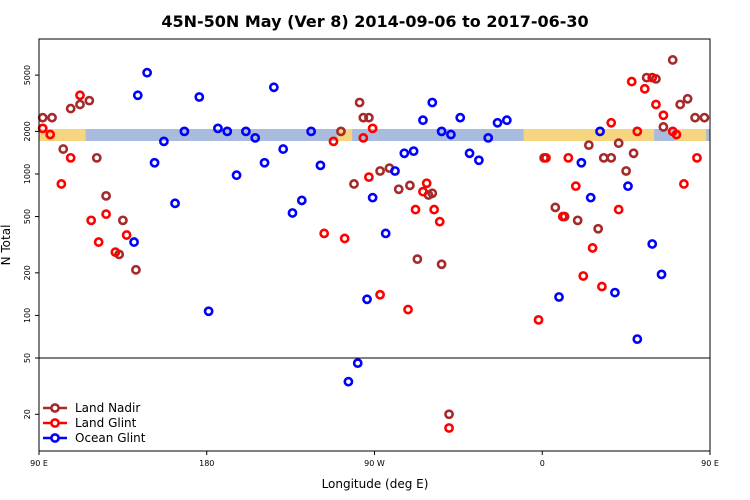 Image resolution: width=750 pixels, height=500 pixels. I want to click on y-tick-label: 2000, so click(27, 131).